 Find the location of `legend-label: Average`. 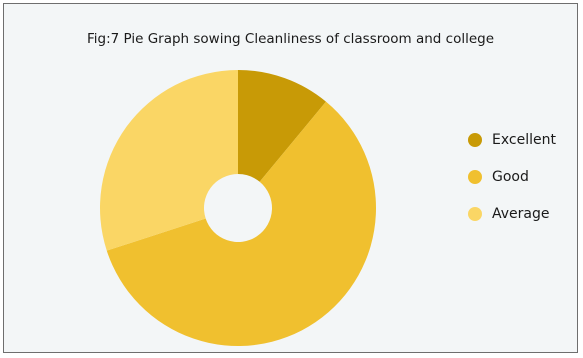

legend-label: Average is located at coordinates (521, 214).